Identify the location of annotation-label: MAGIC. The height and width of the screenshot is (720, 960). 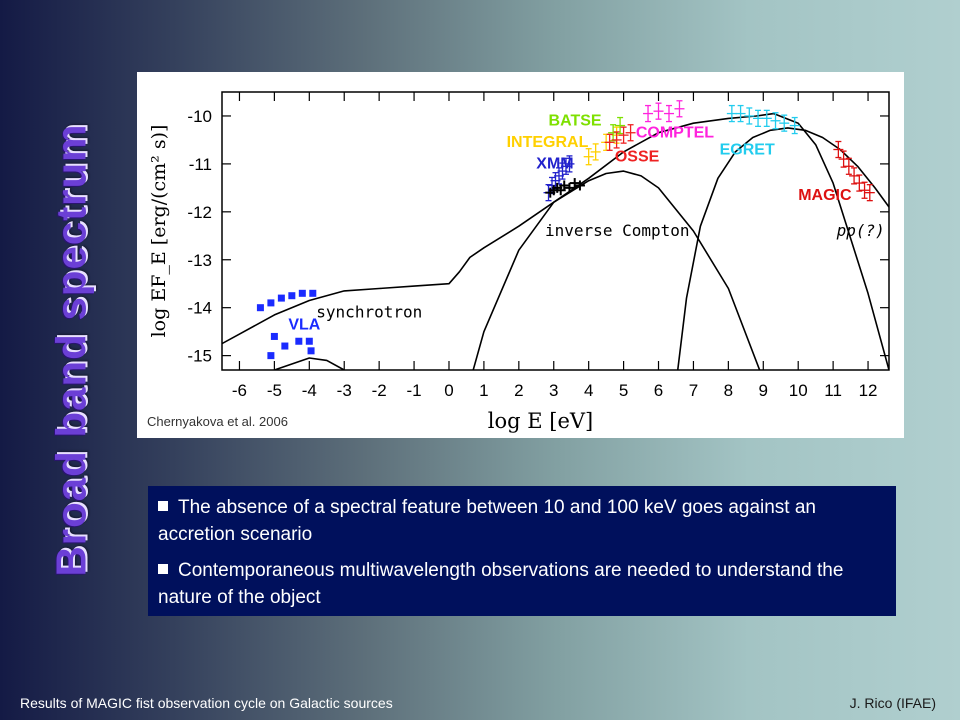
(825, 195).